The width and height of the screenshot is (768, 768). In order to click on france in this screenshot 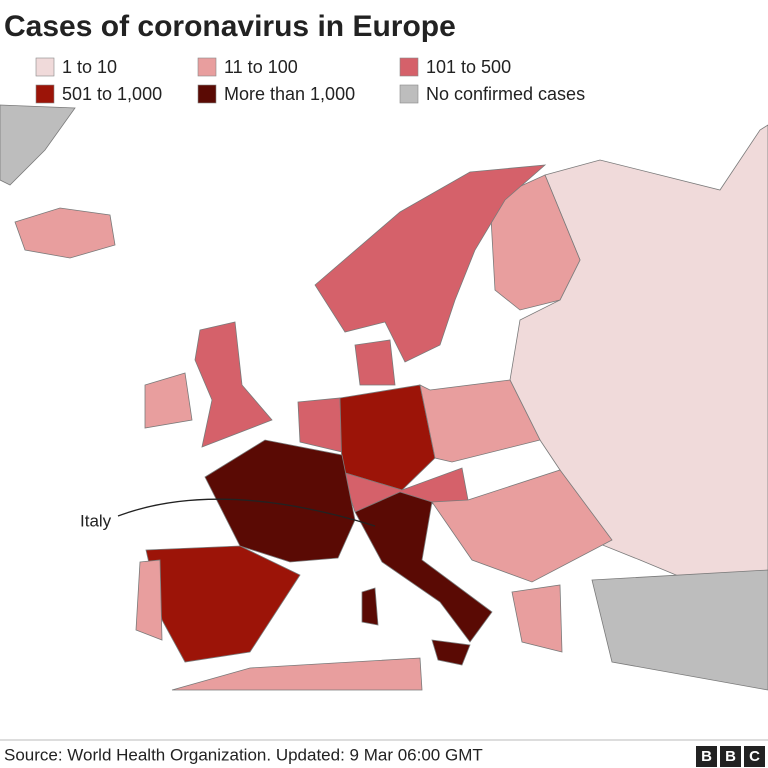, I will do `click(280, 501)`.